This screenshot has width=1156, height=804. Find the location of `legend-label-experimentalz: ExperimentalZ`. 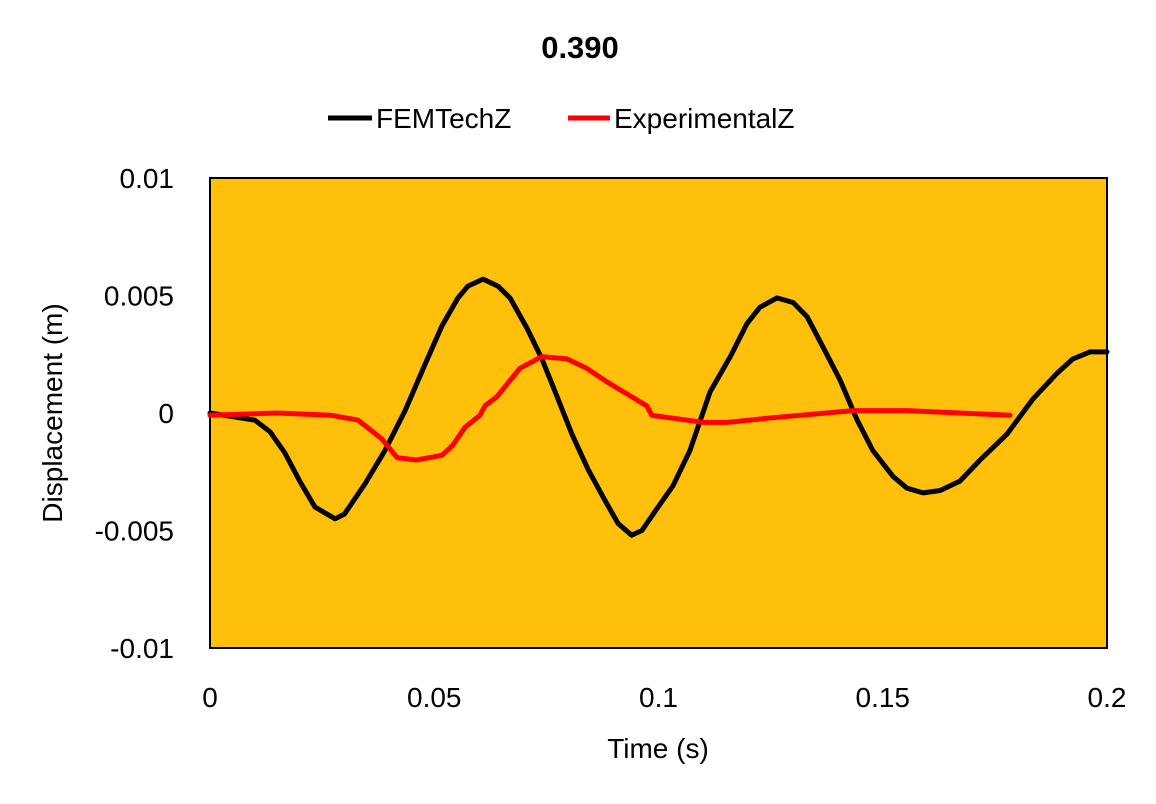

legend-label-experimentalz: ExperimentalZ is located at coordinates (704, 118).